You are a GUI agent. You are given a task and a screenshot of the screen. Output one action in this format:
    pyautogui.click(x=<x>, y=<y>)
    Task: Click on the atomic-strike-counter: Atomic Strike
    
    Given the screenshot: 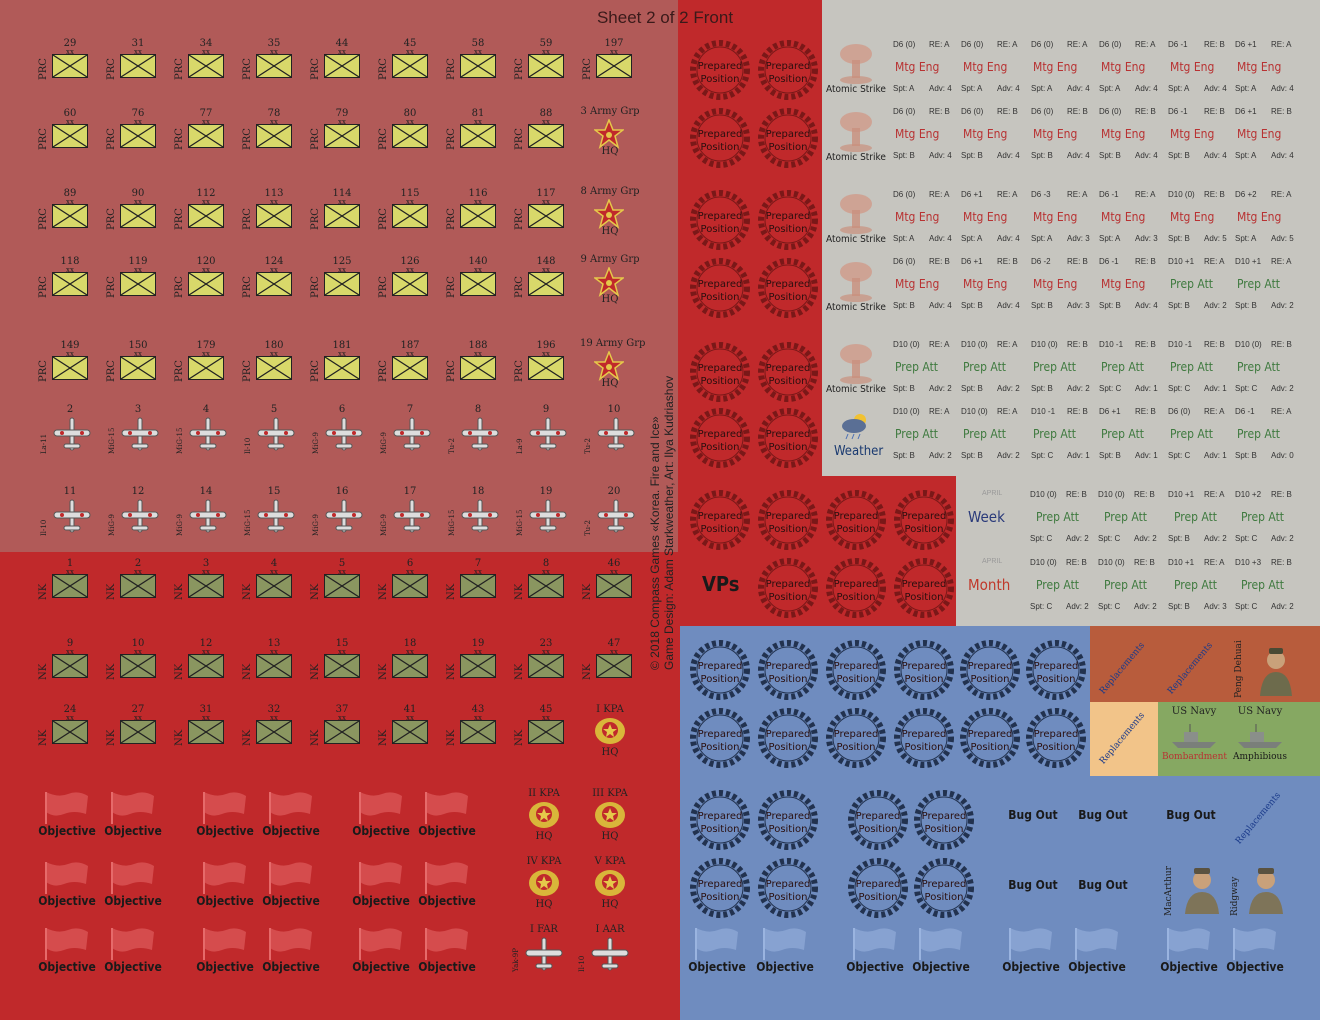 What is the action you would take?
    pyautogui.click(x=856, y=372)
    